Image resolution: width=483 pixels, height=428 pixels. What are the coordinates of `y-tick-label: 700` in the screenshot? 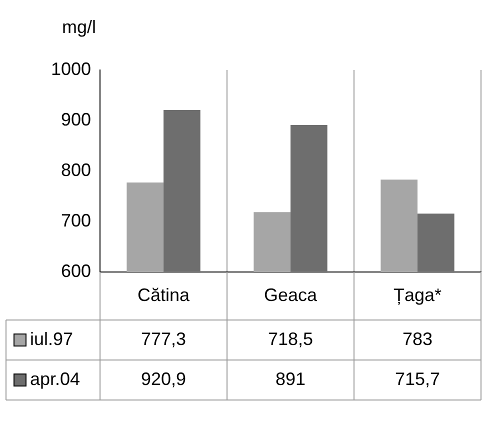 It's located at (76, 220).